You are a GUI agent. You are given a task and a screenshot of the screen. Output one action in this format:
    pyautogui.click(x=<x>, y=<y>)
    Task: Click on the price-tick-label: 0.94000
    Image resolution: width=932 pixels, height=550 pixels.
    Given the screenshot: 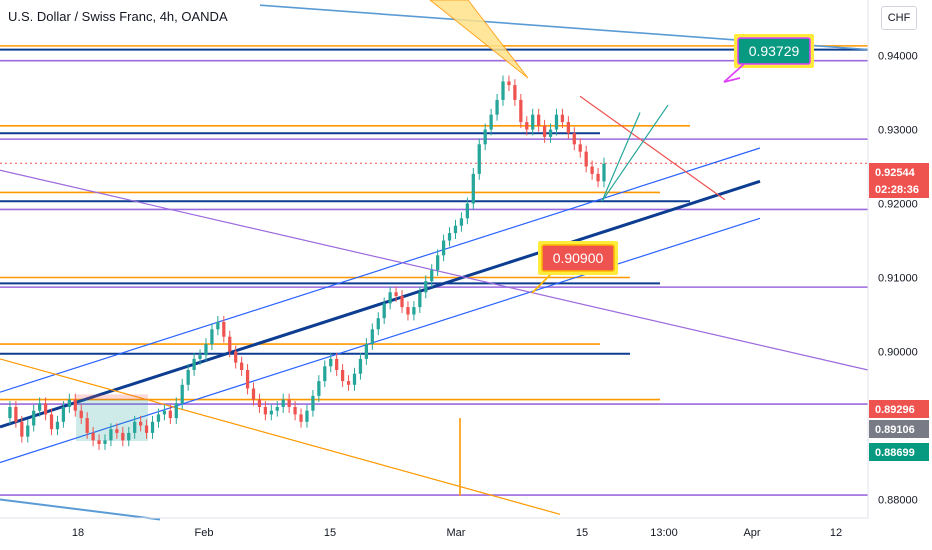 What is the action you would take?
    pyautogui.click(x=898, y=57)
    